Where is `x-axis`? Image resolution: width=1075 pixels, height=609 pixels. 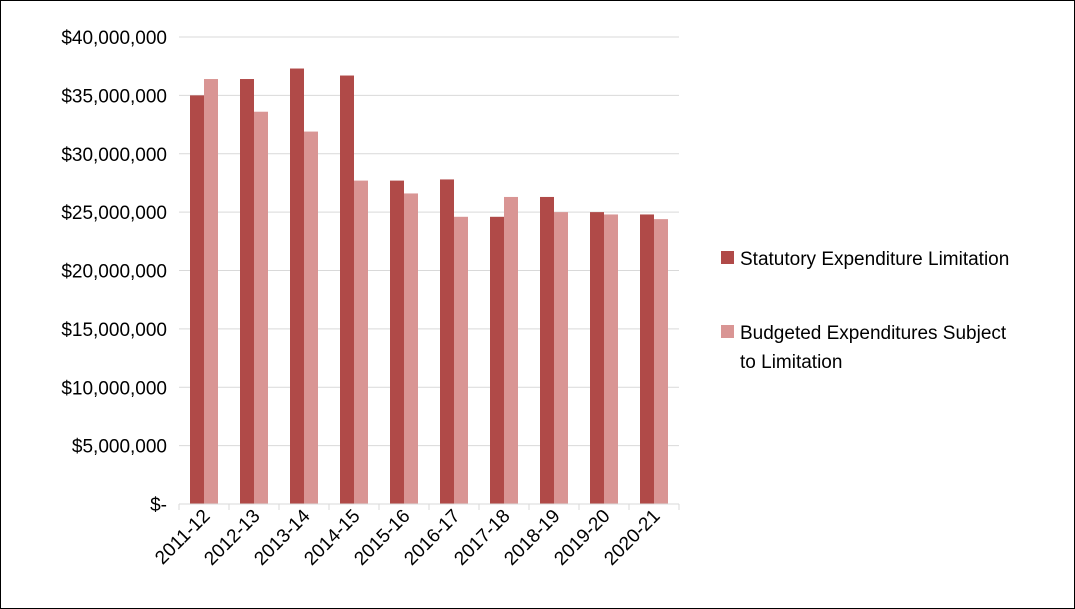
x-axis is located at coordinates (429, 506).